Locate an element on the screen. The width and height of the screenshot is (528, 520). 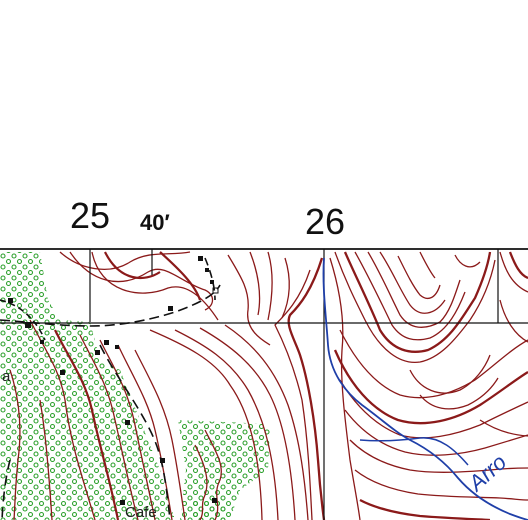
cafe-label: Cafe is located at coordinates (141, 512).